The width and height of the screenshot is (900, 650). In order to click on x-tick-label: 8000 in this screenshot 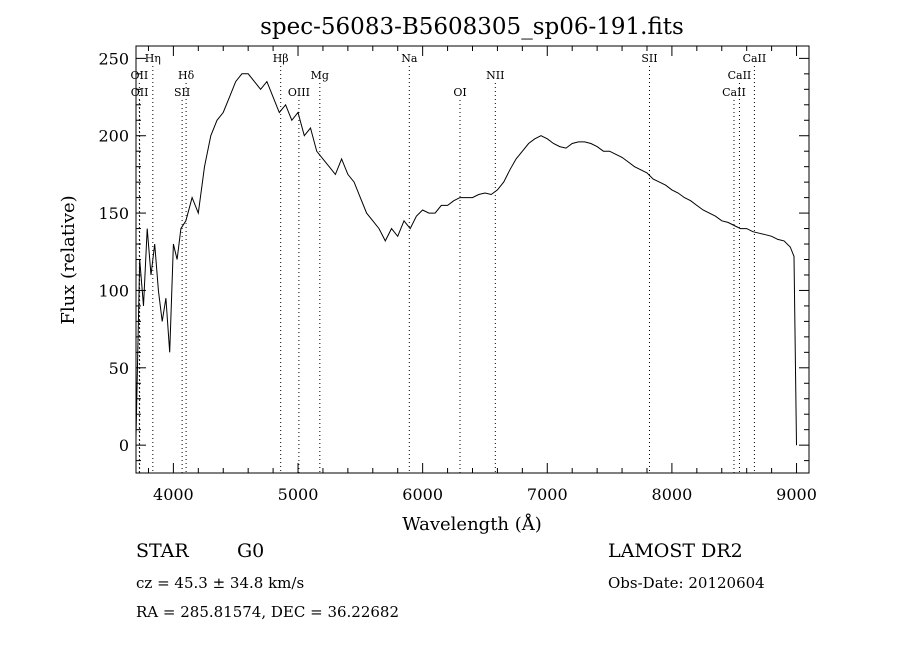, I will do `click(672, 494)`.